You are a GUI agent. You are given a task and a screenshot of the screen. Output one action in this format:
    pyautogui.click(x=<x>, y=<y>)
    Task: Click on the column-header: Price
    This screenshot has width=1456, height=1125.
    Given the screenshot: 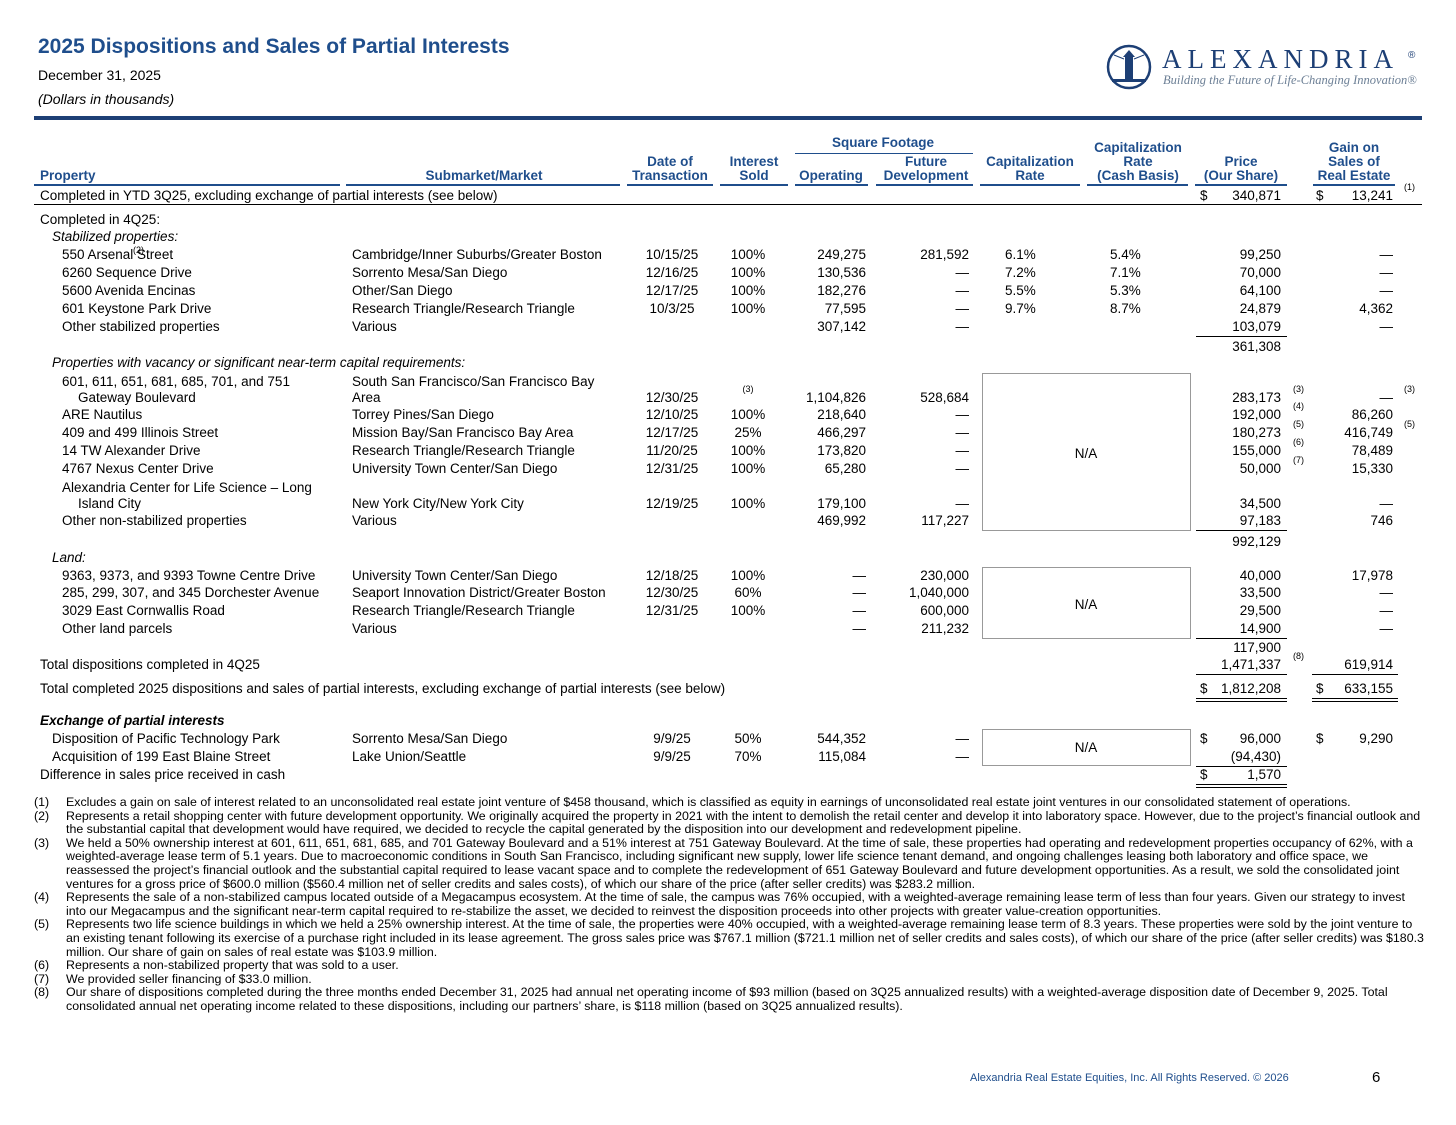 What is the action you would take?
    pyautogui.click(x=1241, y=161)
    